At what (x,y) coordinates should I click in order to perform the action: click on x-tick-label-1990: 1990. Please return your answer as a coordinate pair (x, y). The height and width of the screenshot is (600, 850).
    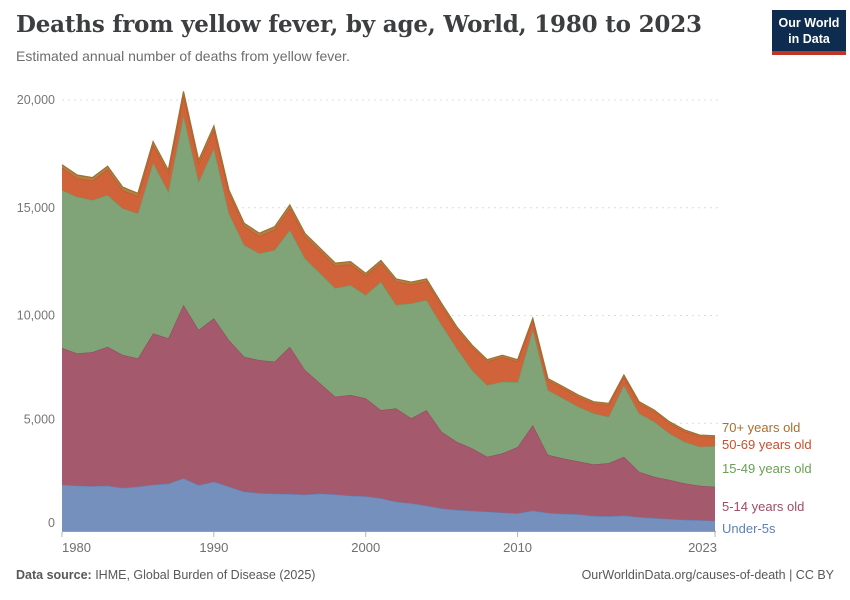
    Looking at the image, I should click on (213, 547).